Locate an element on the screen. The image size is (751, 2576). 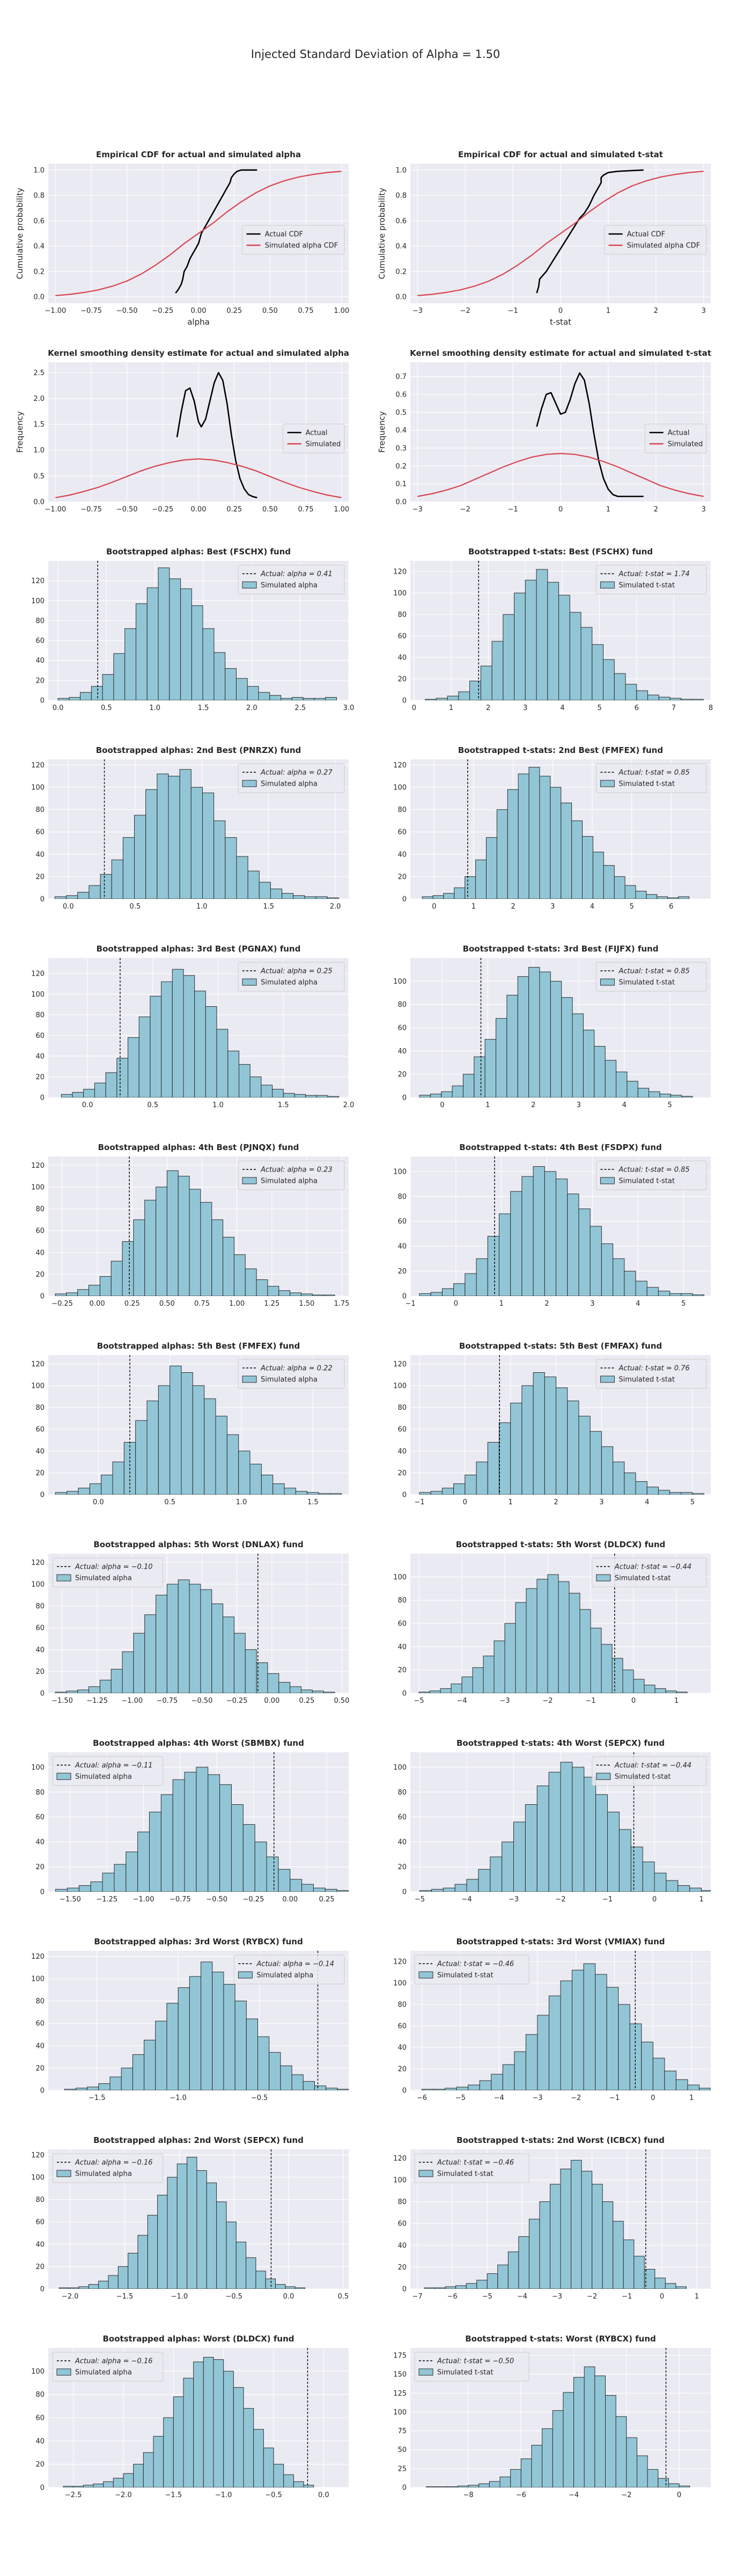
series-line-actual is located at coordinates (590, 231).